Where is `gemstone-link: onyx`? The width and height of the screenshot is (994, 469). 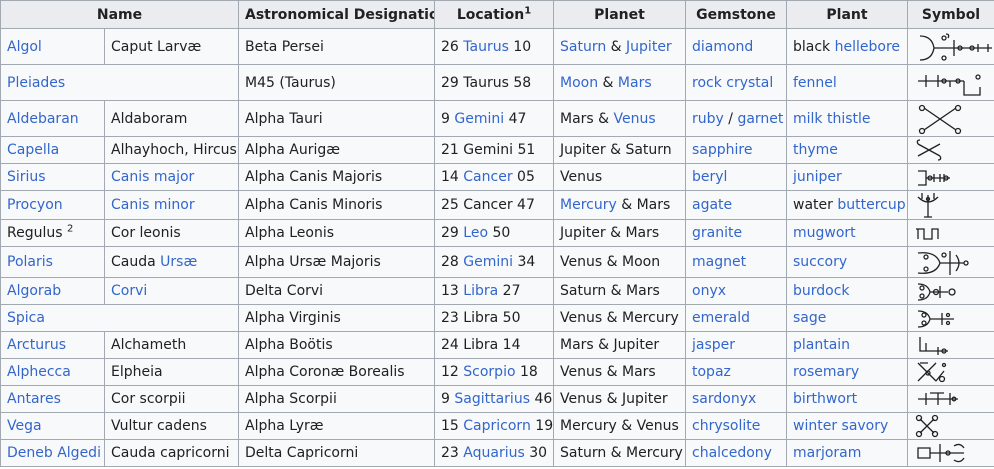 gemstone-link: onyx is located at coordinates (709, 291).